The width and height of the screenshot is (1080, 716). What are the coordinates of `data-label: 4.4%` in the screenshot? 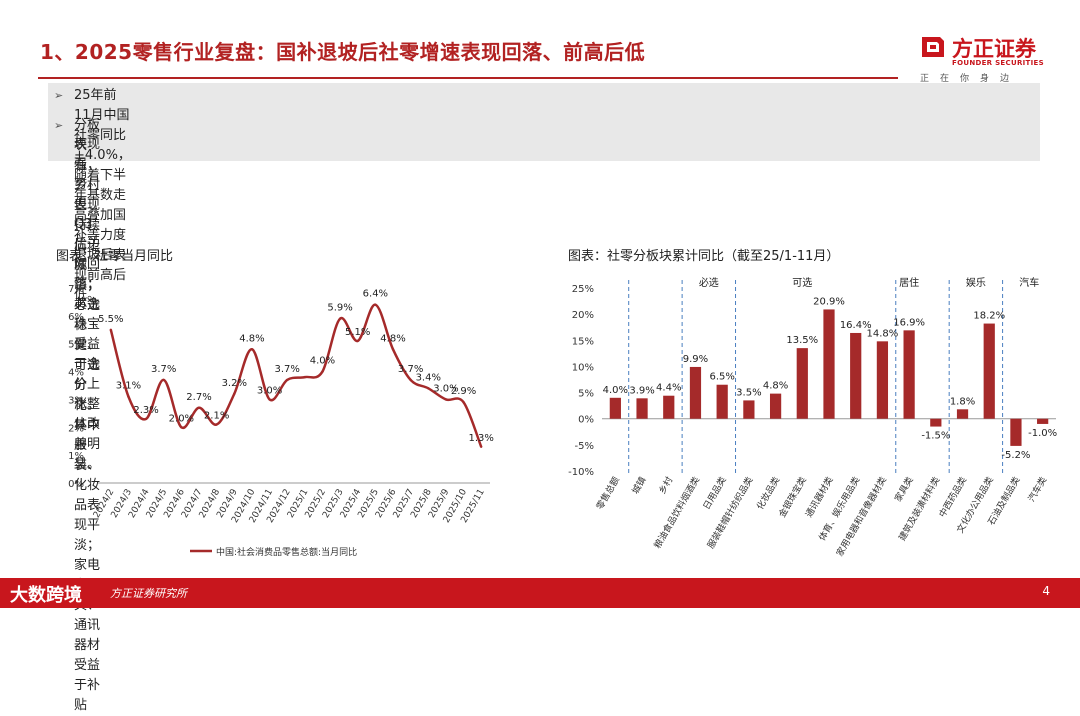 It's located at (668, 388).